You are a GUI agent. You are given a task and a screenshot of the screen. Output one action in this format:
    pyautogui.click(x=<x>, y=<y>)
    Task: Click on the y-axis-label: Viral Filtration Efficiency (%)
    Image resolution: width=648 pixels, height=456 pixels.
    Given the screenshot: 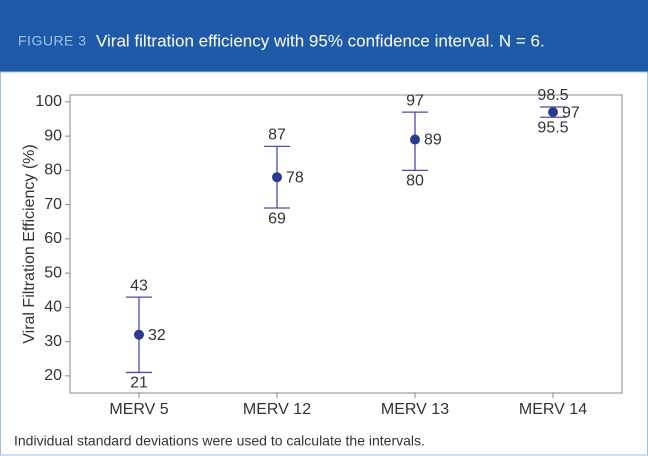 What is the action you would take?
    pyautogui.click(x=29, y=243)
    